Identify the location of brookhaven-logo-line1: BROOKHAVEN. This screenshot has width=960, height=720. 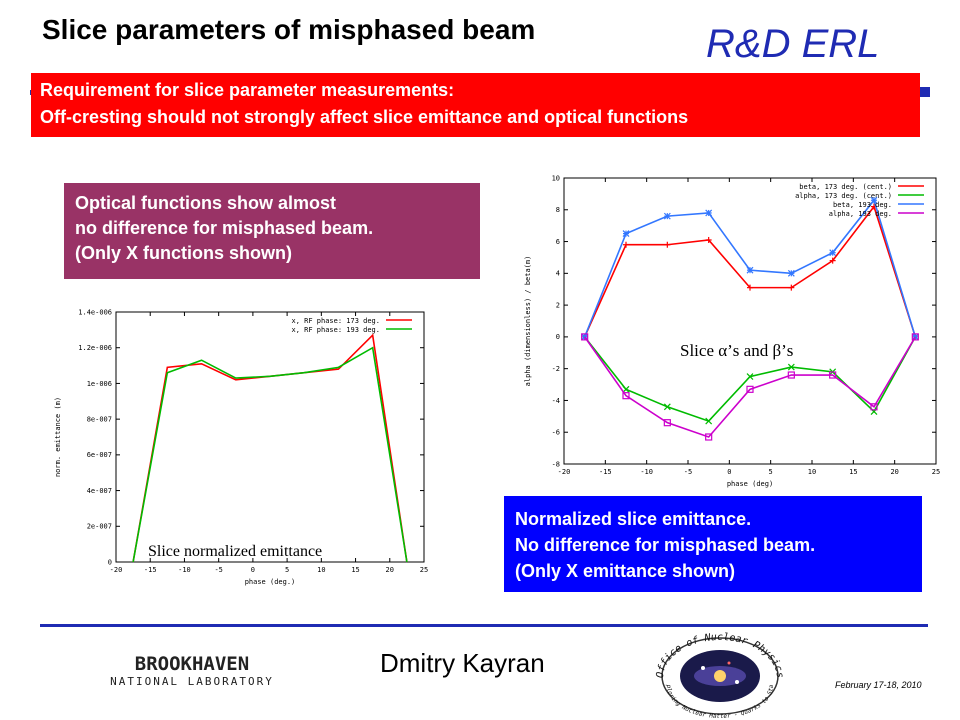
(192, 664).